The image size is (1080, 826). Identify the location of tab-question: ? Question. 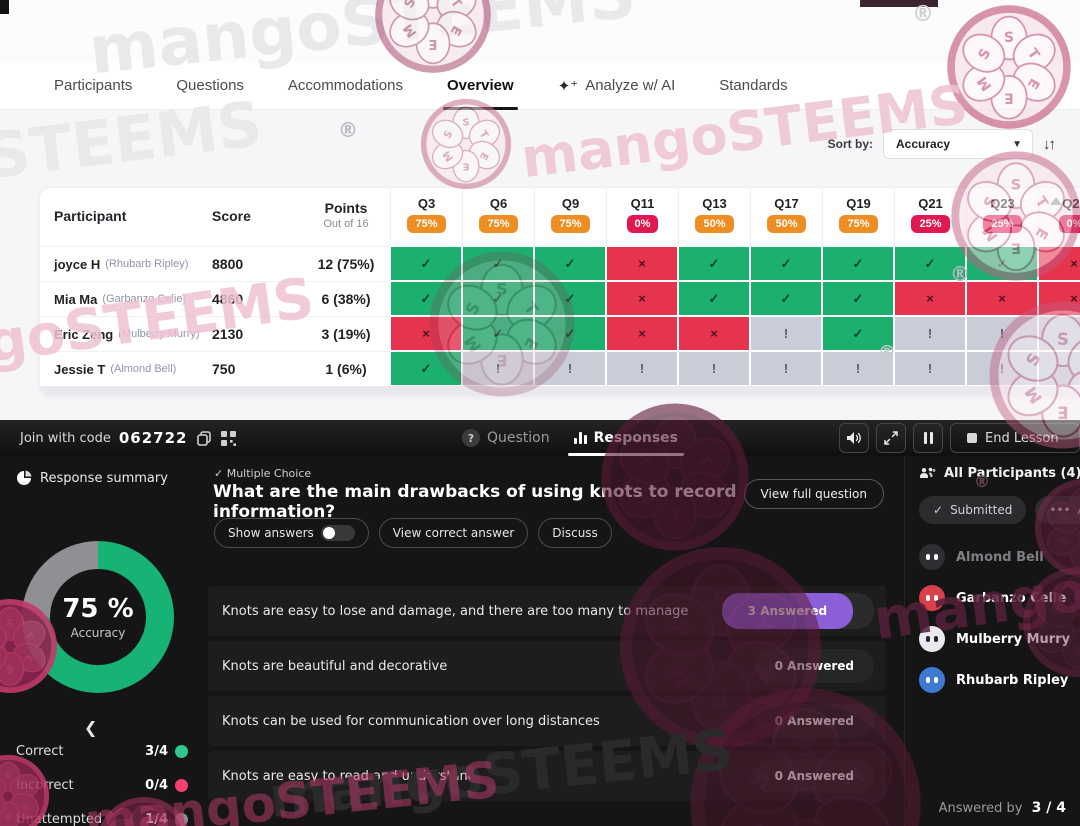
(506, 438).